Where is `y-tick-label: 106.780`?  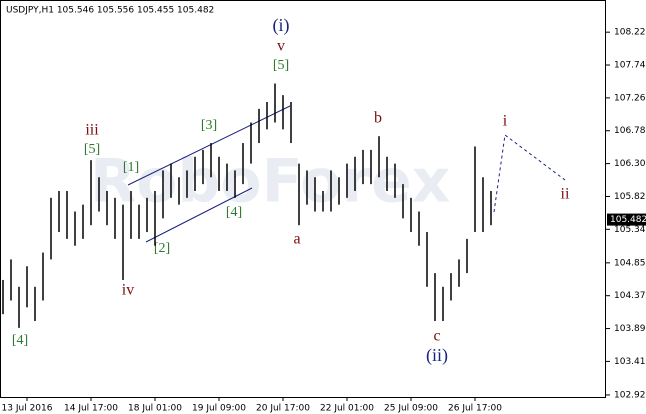 y-tick-label: 106.780 is located at coordinates (630, 131).